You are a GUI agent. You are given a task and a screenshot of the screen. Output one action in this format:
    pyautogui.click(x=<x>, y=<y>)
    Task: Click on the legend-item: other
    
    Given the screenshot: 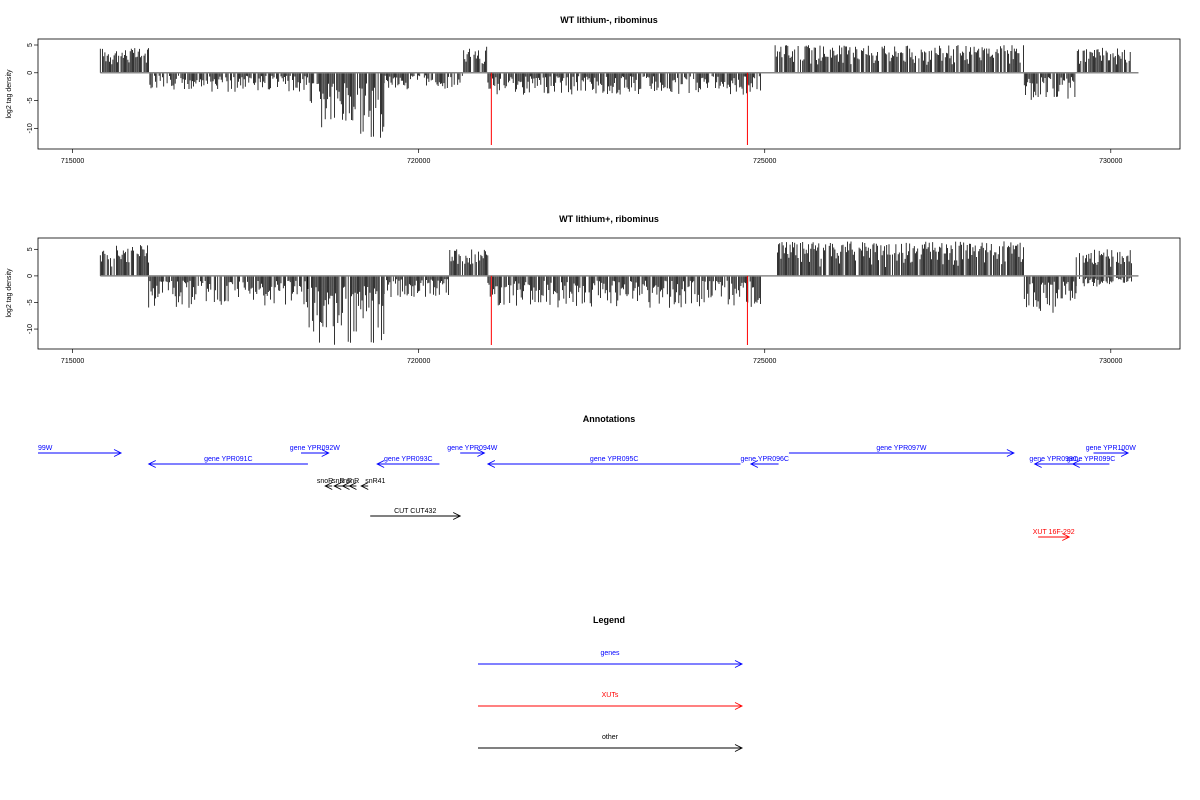 What is the action you would take?
    pyautogui.click(x=611, y=743)
    